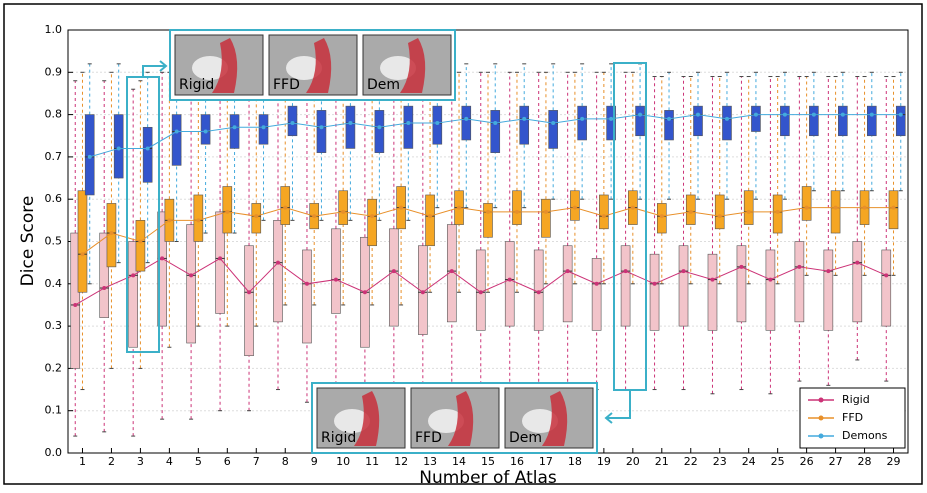  What do you see at coordinates (111, 461) in the screenshot?
I see `x-tick-label: 2` at bounding box center [111, 461].